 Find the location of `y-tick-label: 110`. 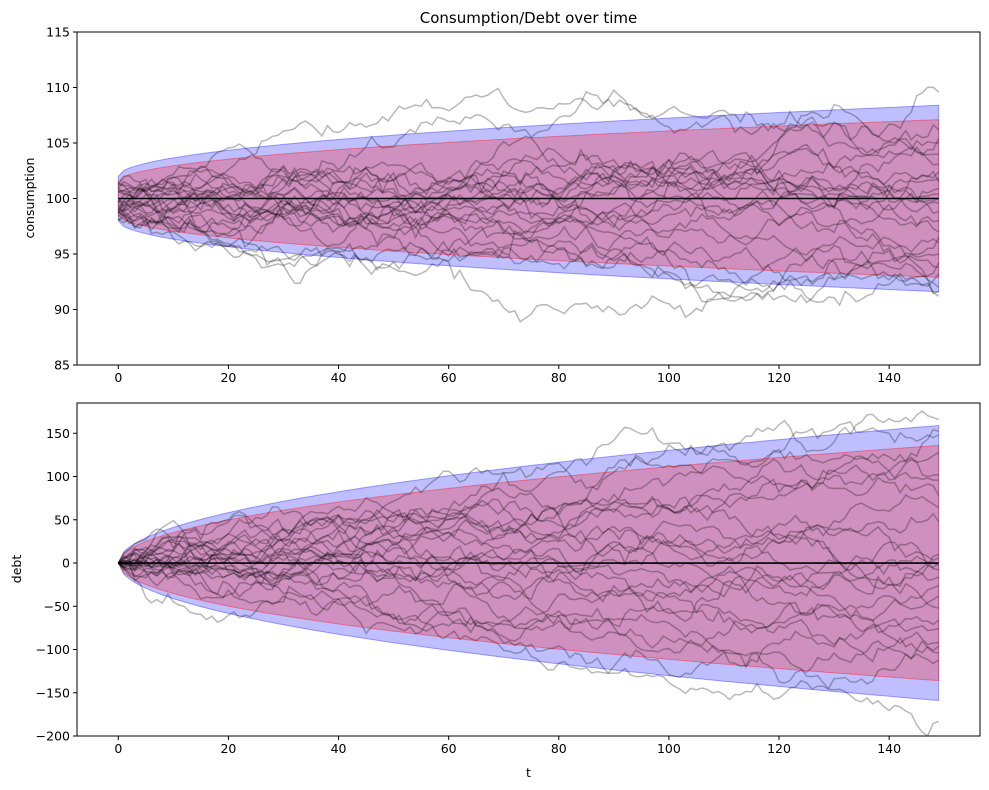

y-tick-label: 110 is located at coordinates (58, 87).